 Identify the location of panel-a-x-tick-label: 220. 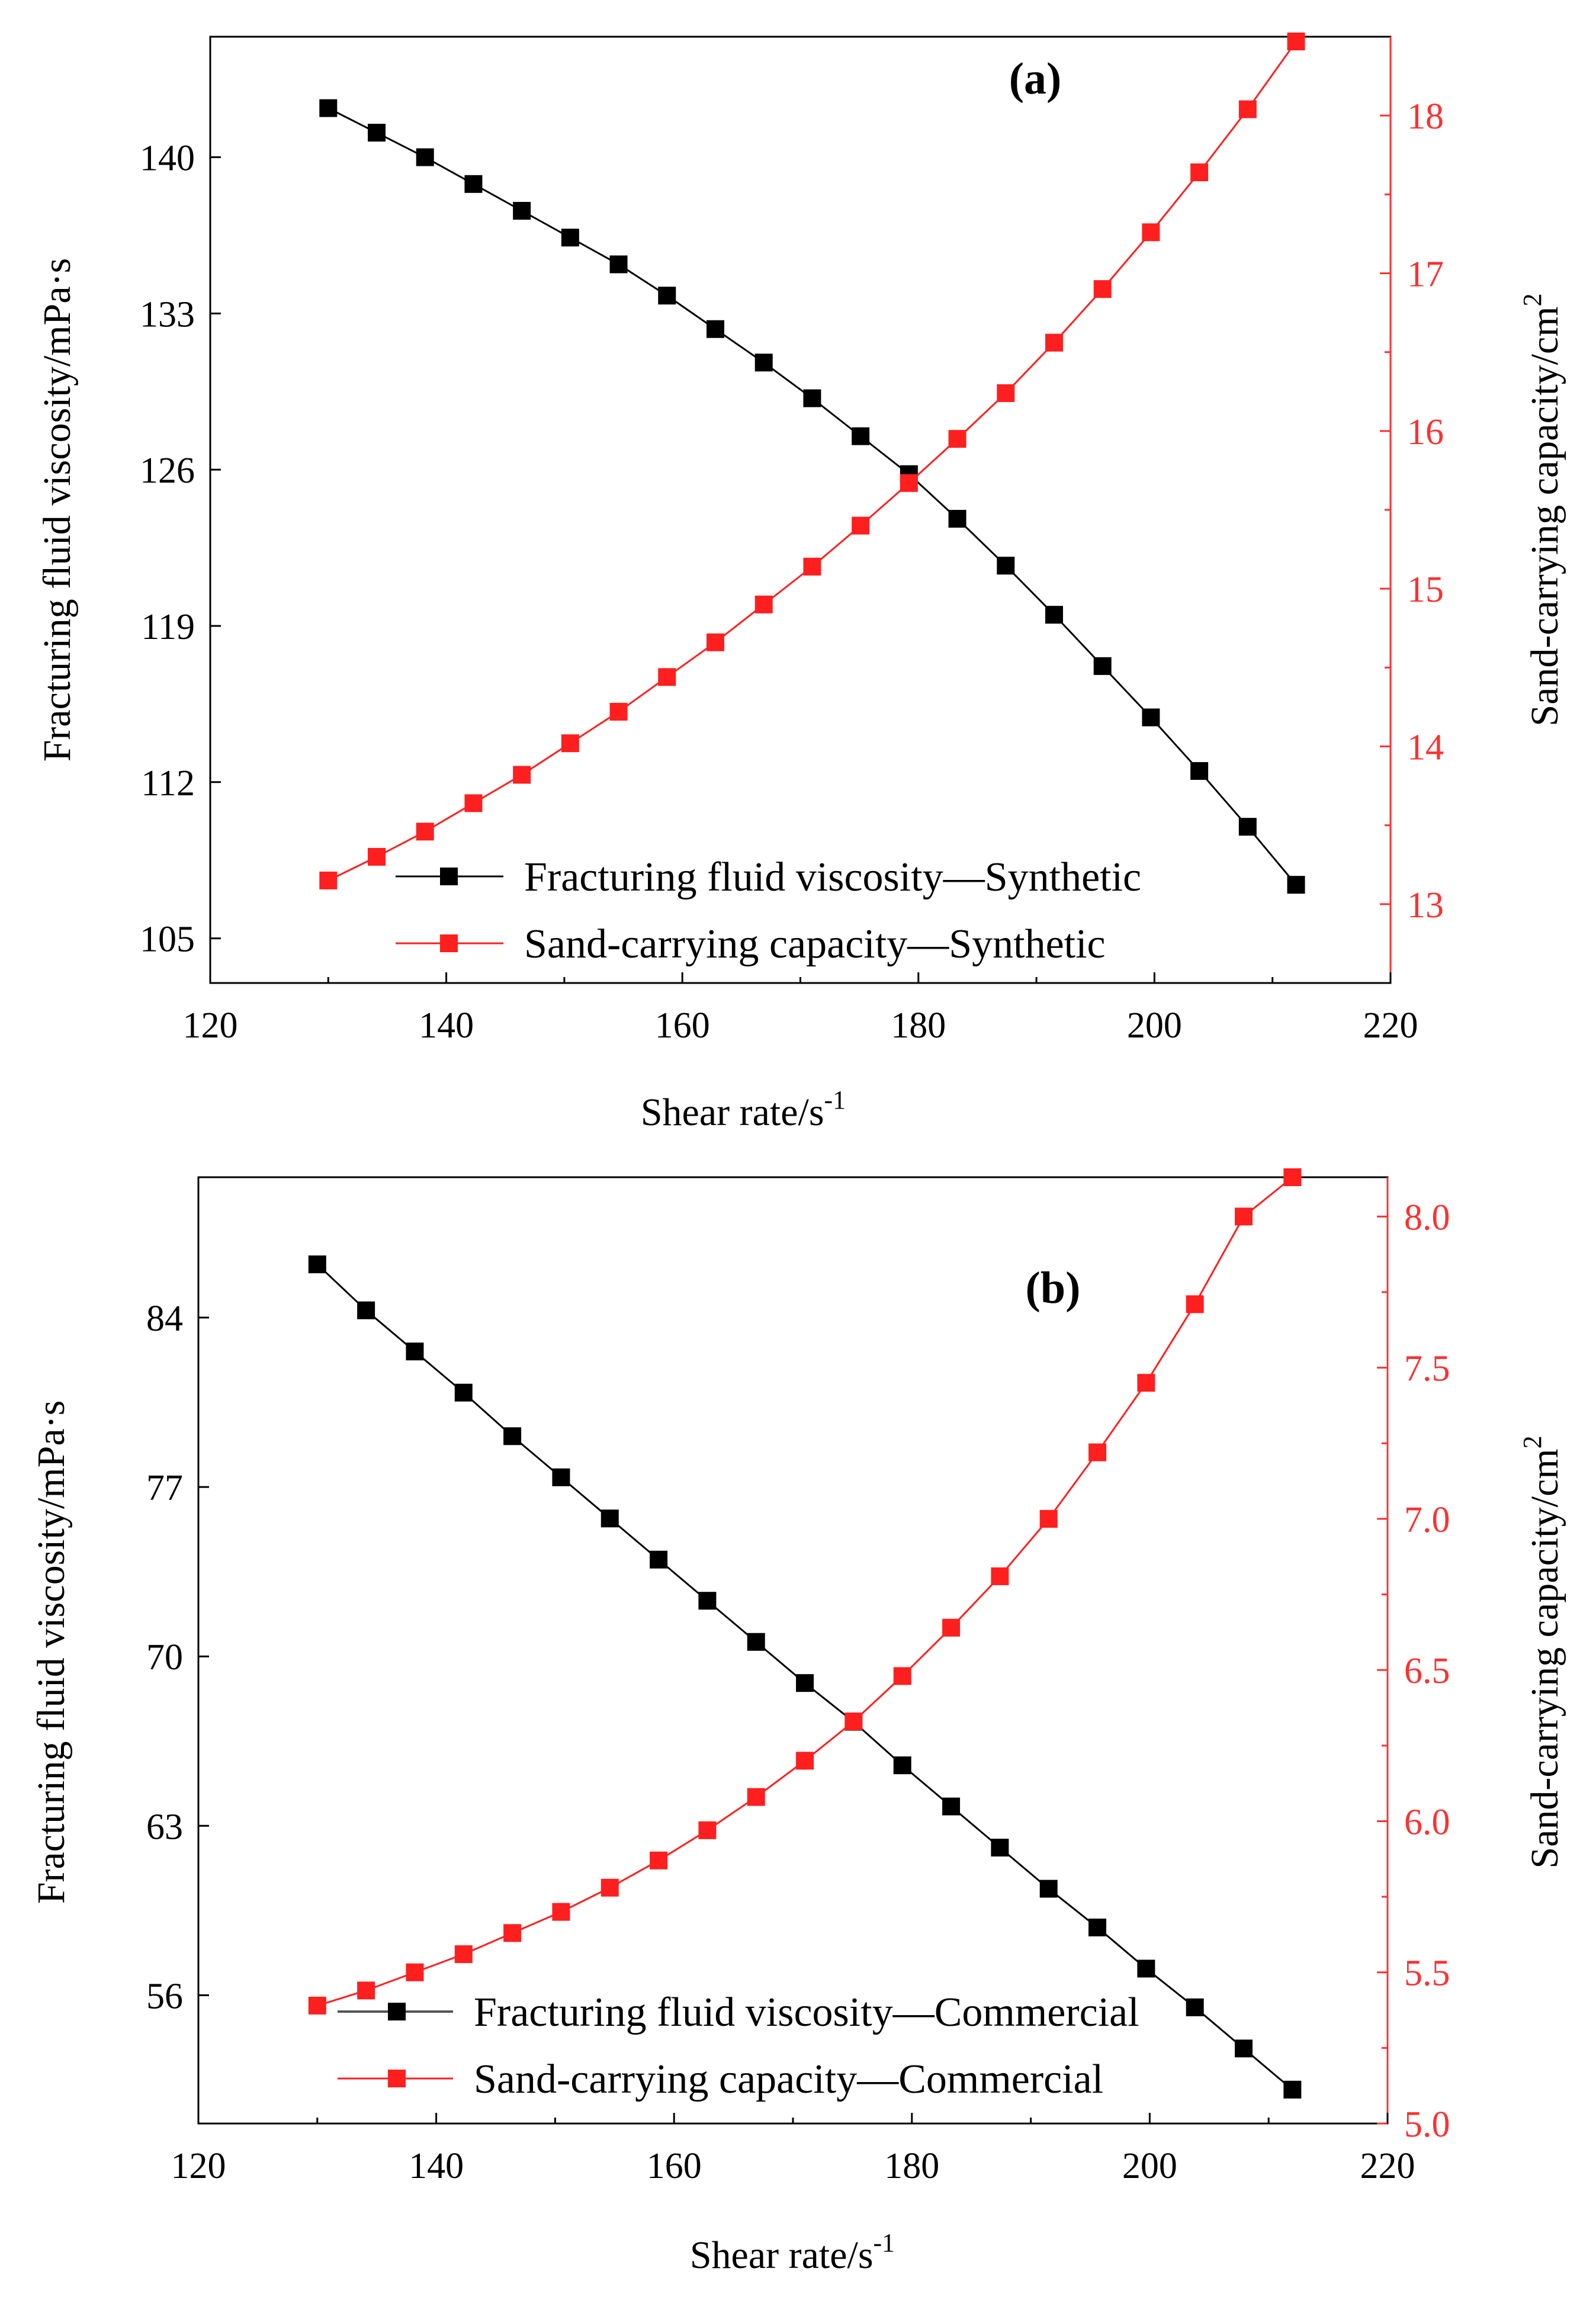
(1390, 1025).